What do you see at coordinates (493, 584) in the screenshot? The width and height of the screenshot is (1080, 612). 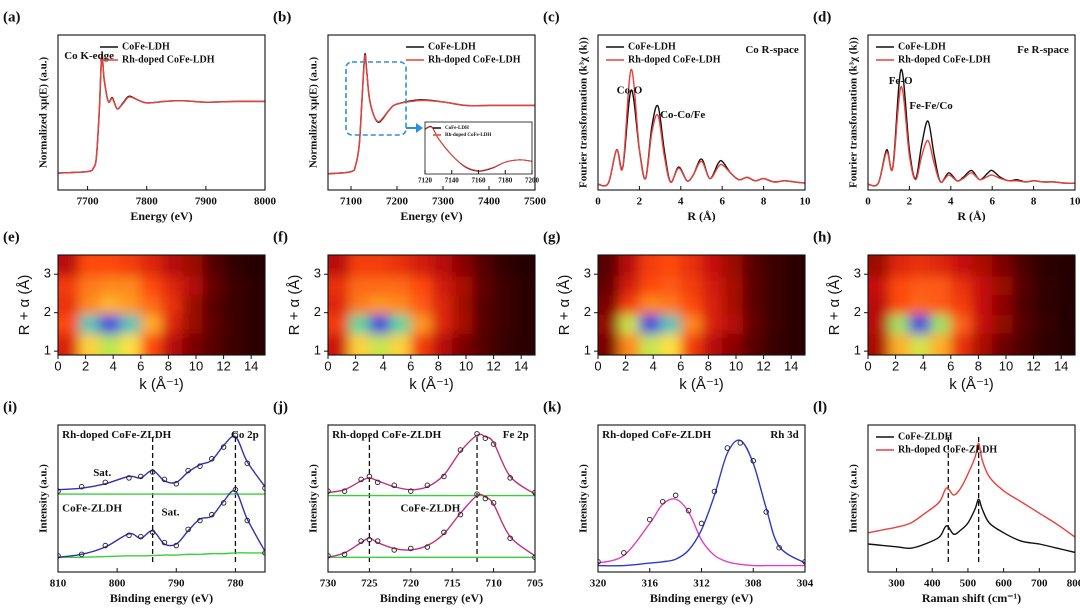 I see `x-tick-label: 710` at bounding box center [493, 584].